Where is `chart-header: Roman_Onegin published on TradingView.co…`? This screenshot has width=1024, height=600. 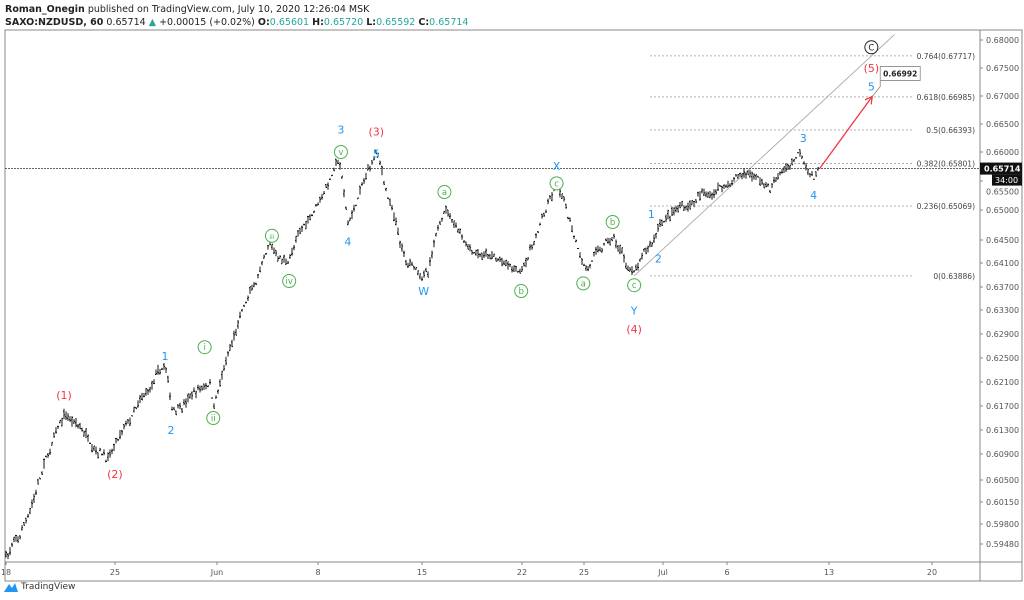 chart-header: Roman_Onegin published on TradingView.co… is located at coordinates (236, 16).